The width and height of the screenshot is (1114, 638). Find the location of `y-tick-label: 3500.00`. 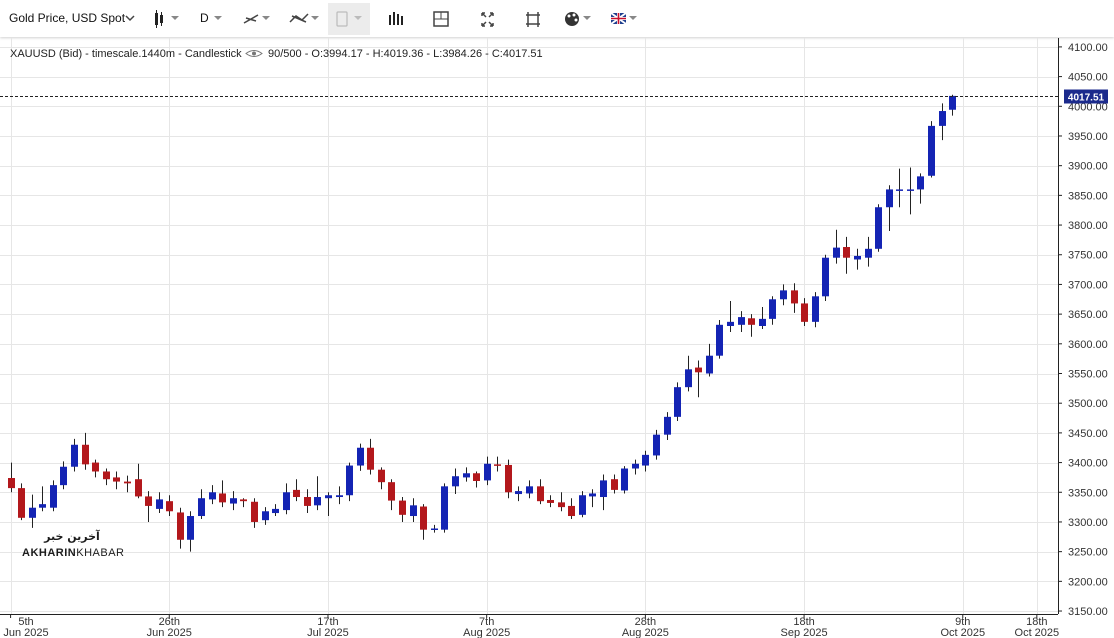

y-tick-label: 3500.00 is located at coordinates (1088, 404).